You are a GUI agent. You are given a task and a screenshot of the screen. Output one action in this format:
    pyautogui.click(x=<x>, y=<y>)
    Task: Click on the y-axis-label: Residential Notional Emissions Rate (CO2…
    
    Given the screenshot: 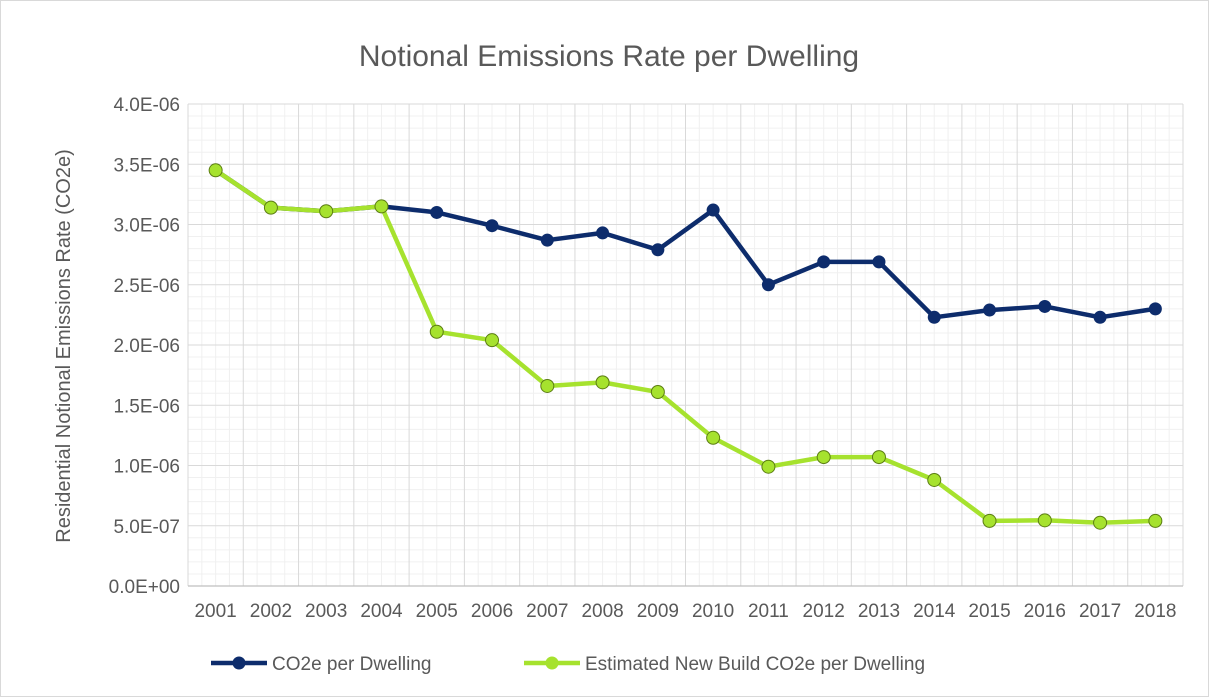 What is the action you would take?
    pyautogui.click(x=64, y=346)
    